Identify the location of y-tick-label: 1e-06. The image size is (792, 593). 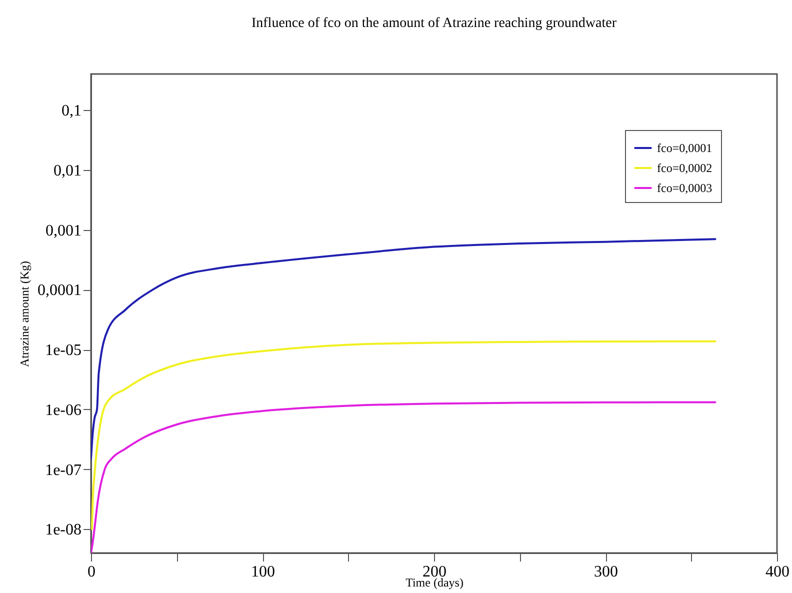
(63, 410).